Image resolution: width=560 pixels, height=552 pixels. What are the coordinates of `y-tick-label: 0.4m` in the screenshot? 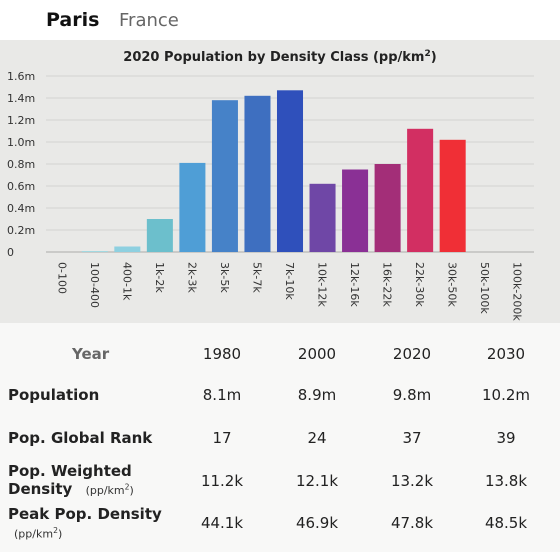 It's located at (21, 208).